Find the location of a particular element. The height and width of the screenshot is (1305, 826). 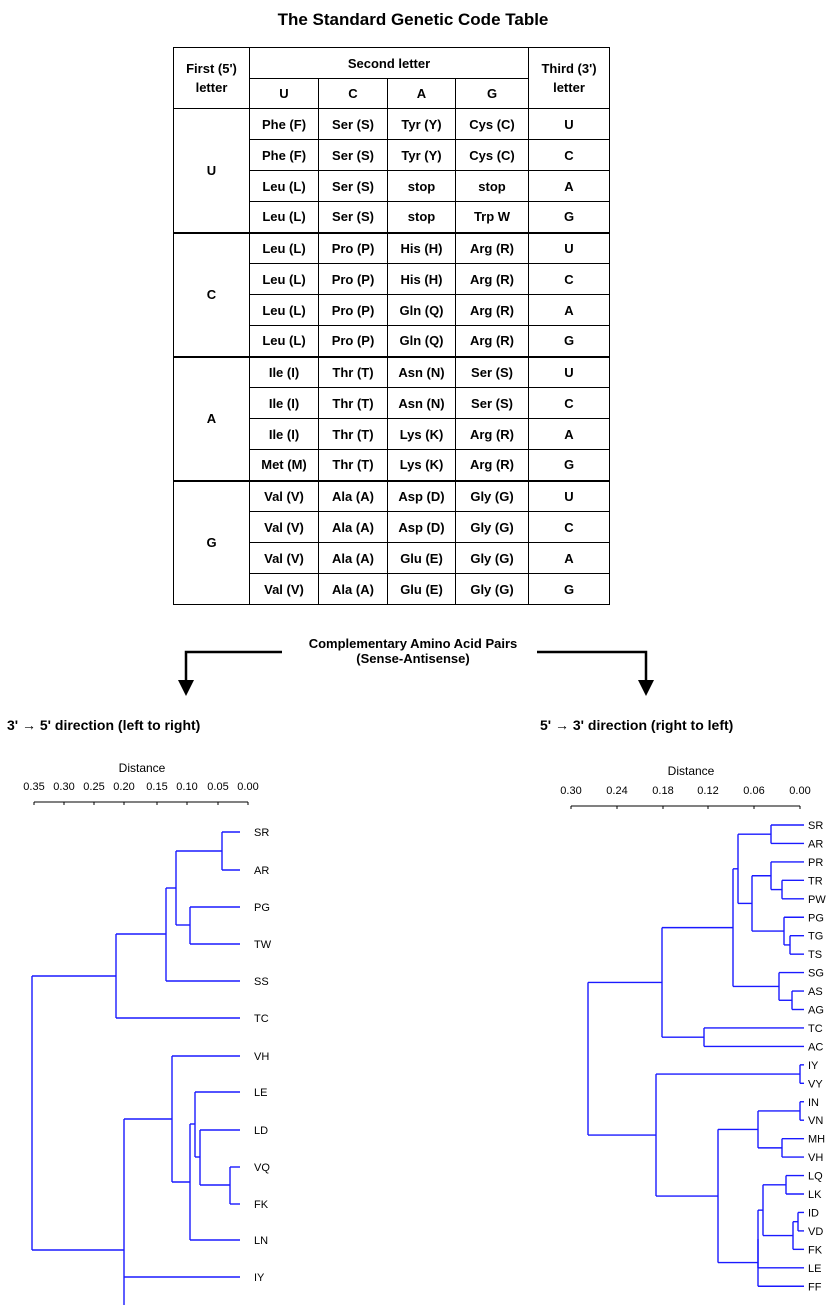

leaf-label: LE is located at coordinates (260, 1093).